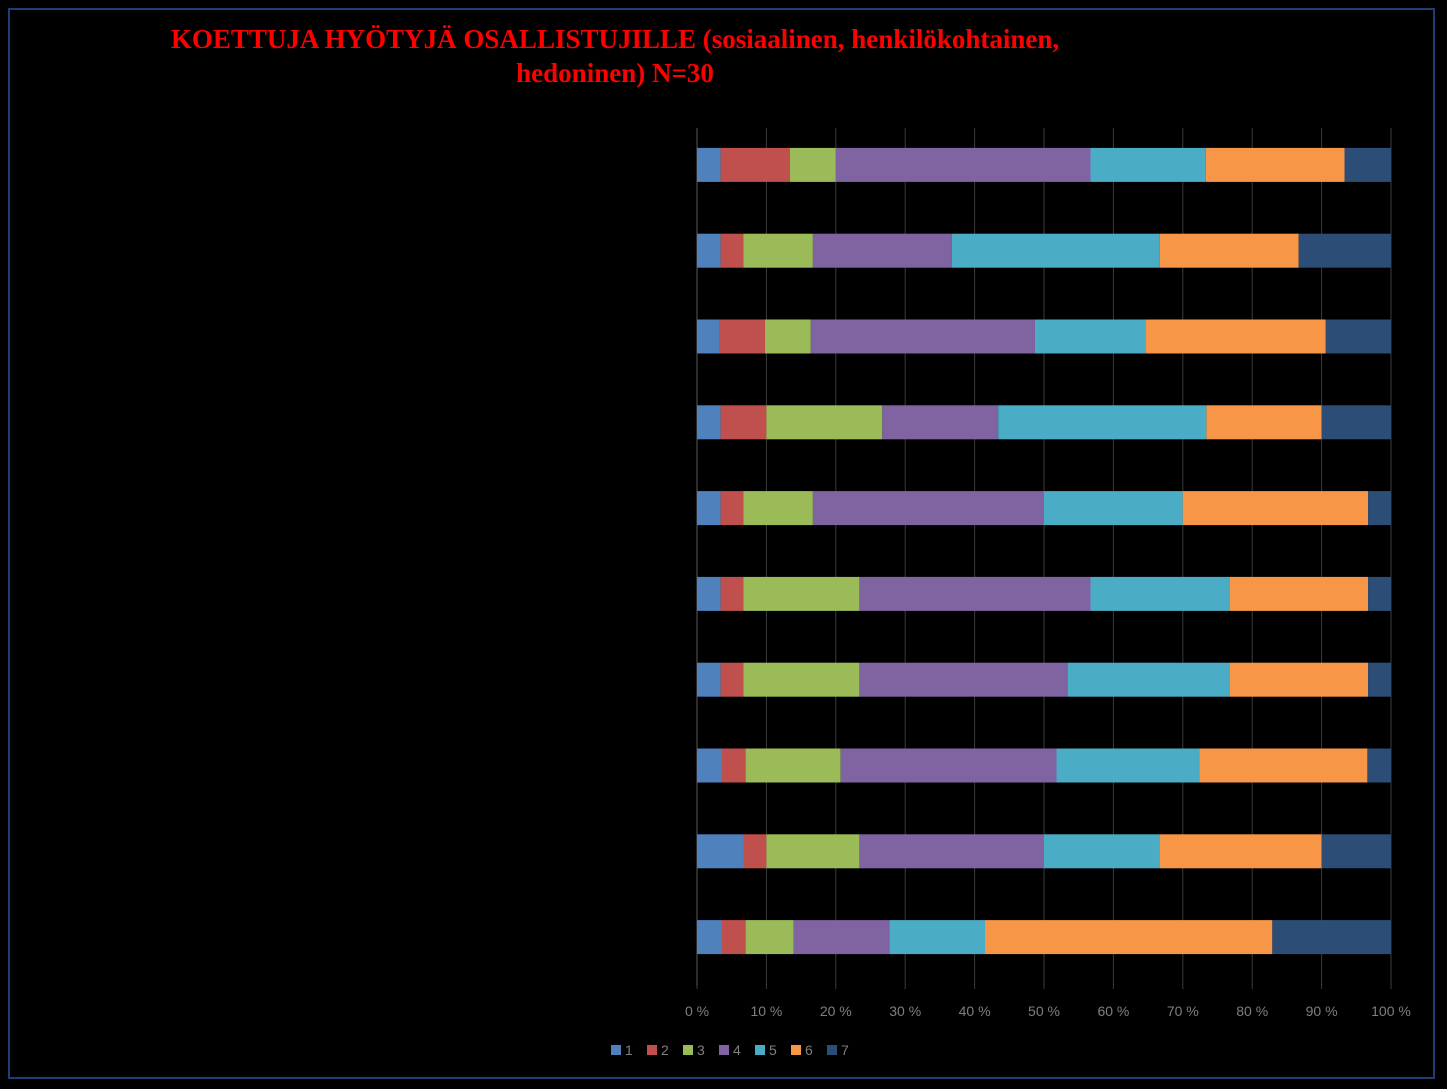  What do you see at coordinates (629, 1050) in the screenshot?
I see `legend-label-1: 1` at bounding box center [629, 1050].